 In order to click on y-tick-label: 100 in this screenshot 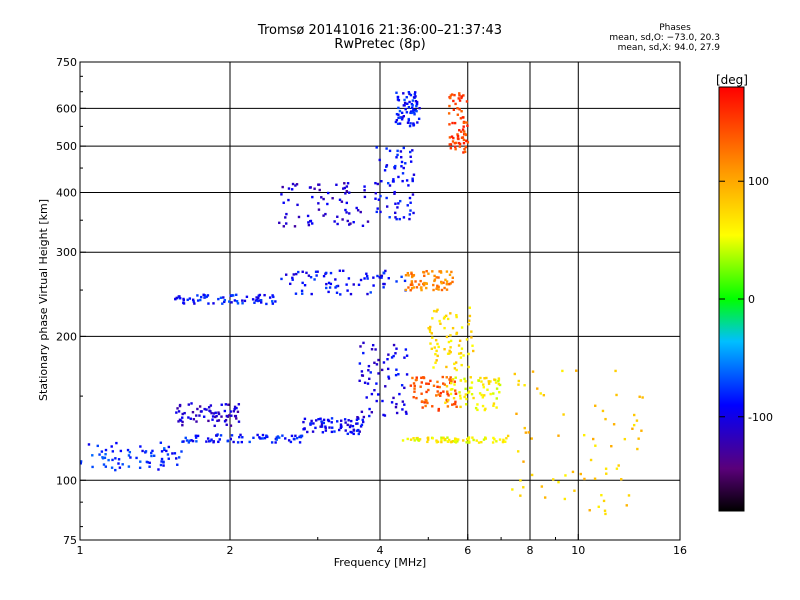, I will do `click(66, 480)`.